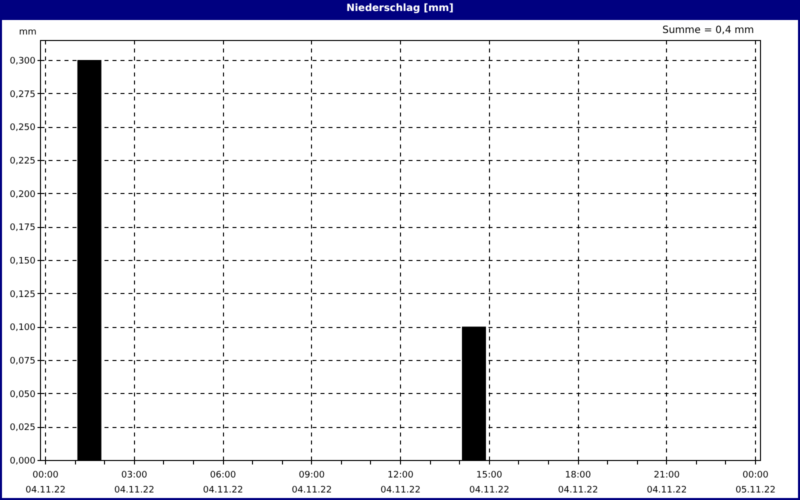 This screenshot has height=500, width=800. I want to click on y-tick-label: 0,075, so click(23, 361).